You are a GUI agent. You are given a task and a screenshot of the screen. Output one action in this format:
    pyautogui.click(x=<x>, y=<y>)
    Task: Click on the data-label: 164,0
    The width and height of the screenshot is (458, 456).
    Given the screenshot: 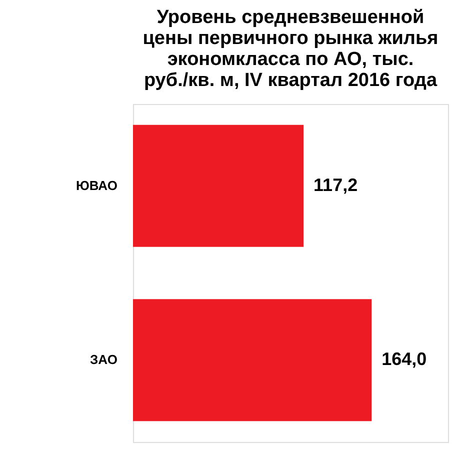 What is the action you would take?
    pyautogui.click(x=404, y=359)
    